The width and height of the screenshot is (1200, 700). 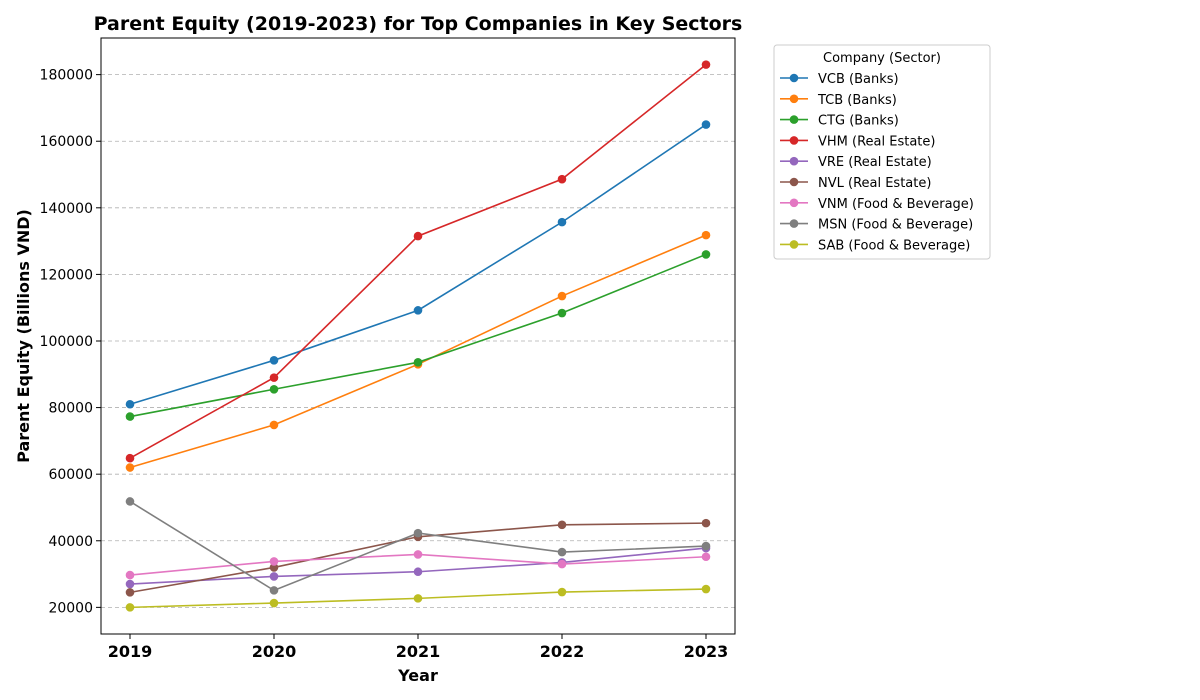 I want to click on legend-frame, so click(x=882, y=152).